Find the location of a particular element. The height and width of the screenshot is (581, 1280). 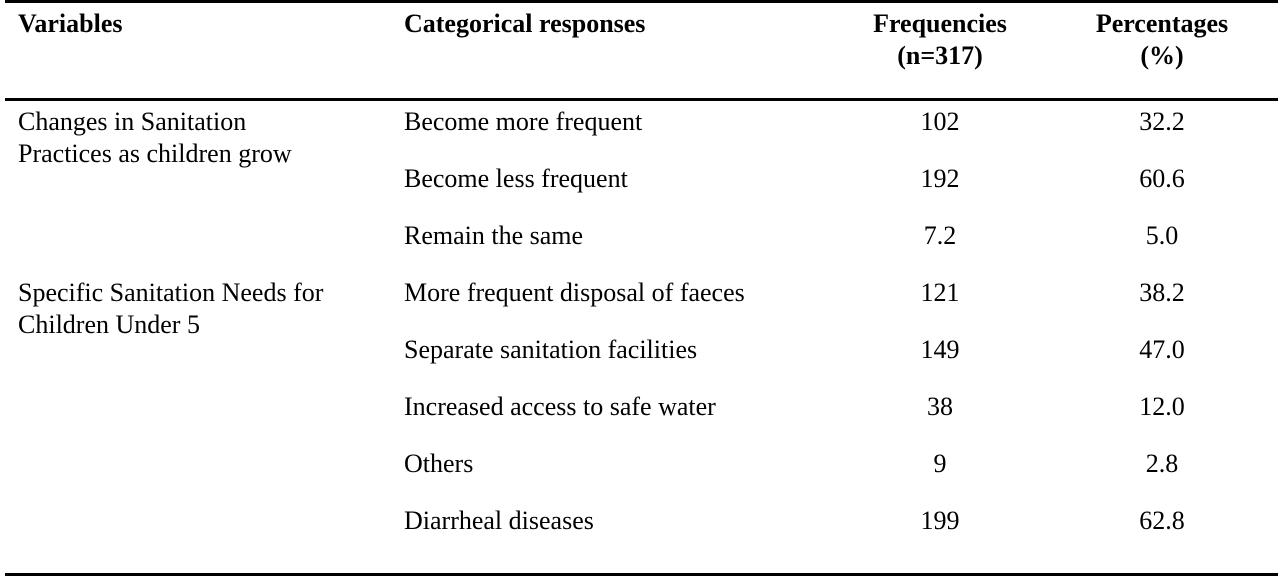

table-cell-percentage: 5.0 is located at coordinates (1162, 235).